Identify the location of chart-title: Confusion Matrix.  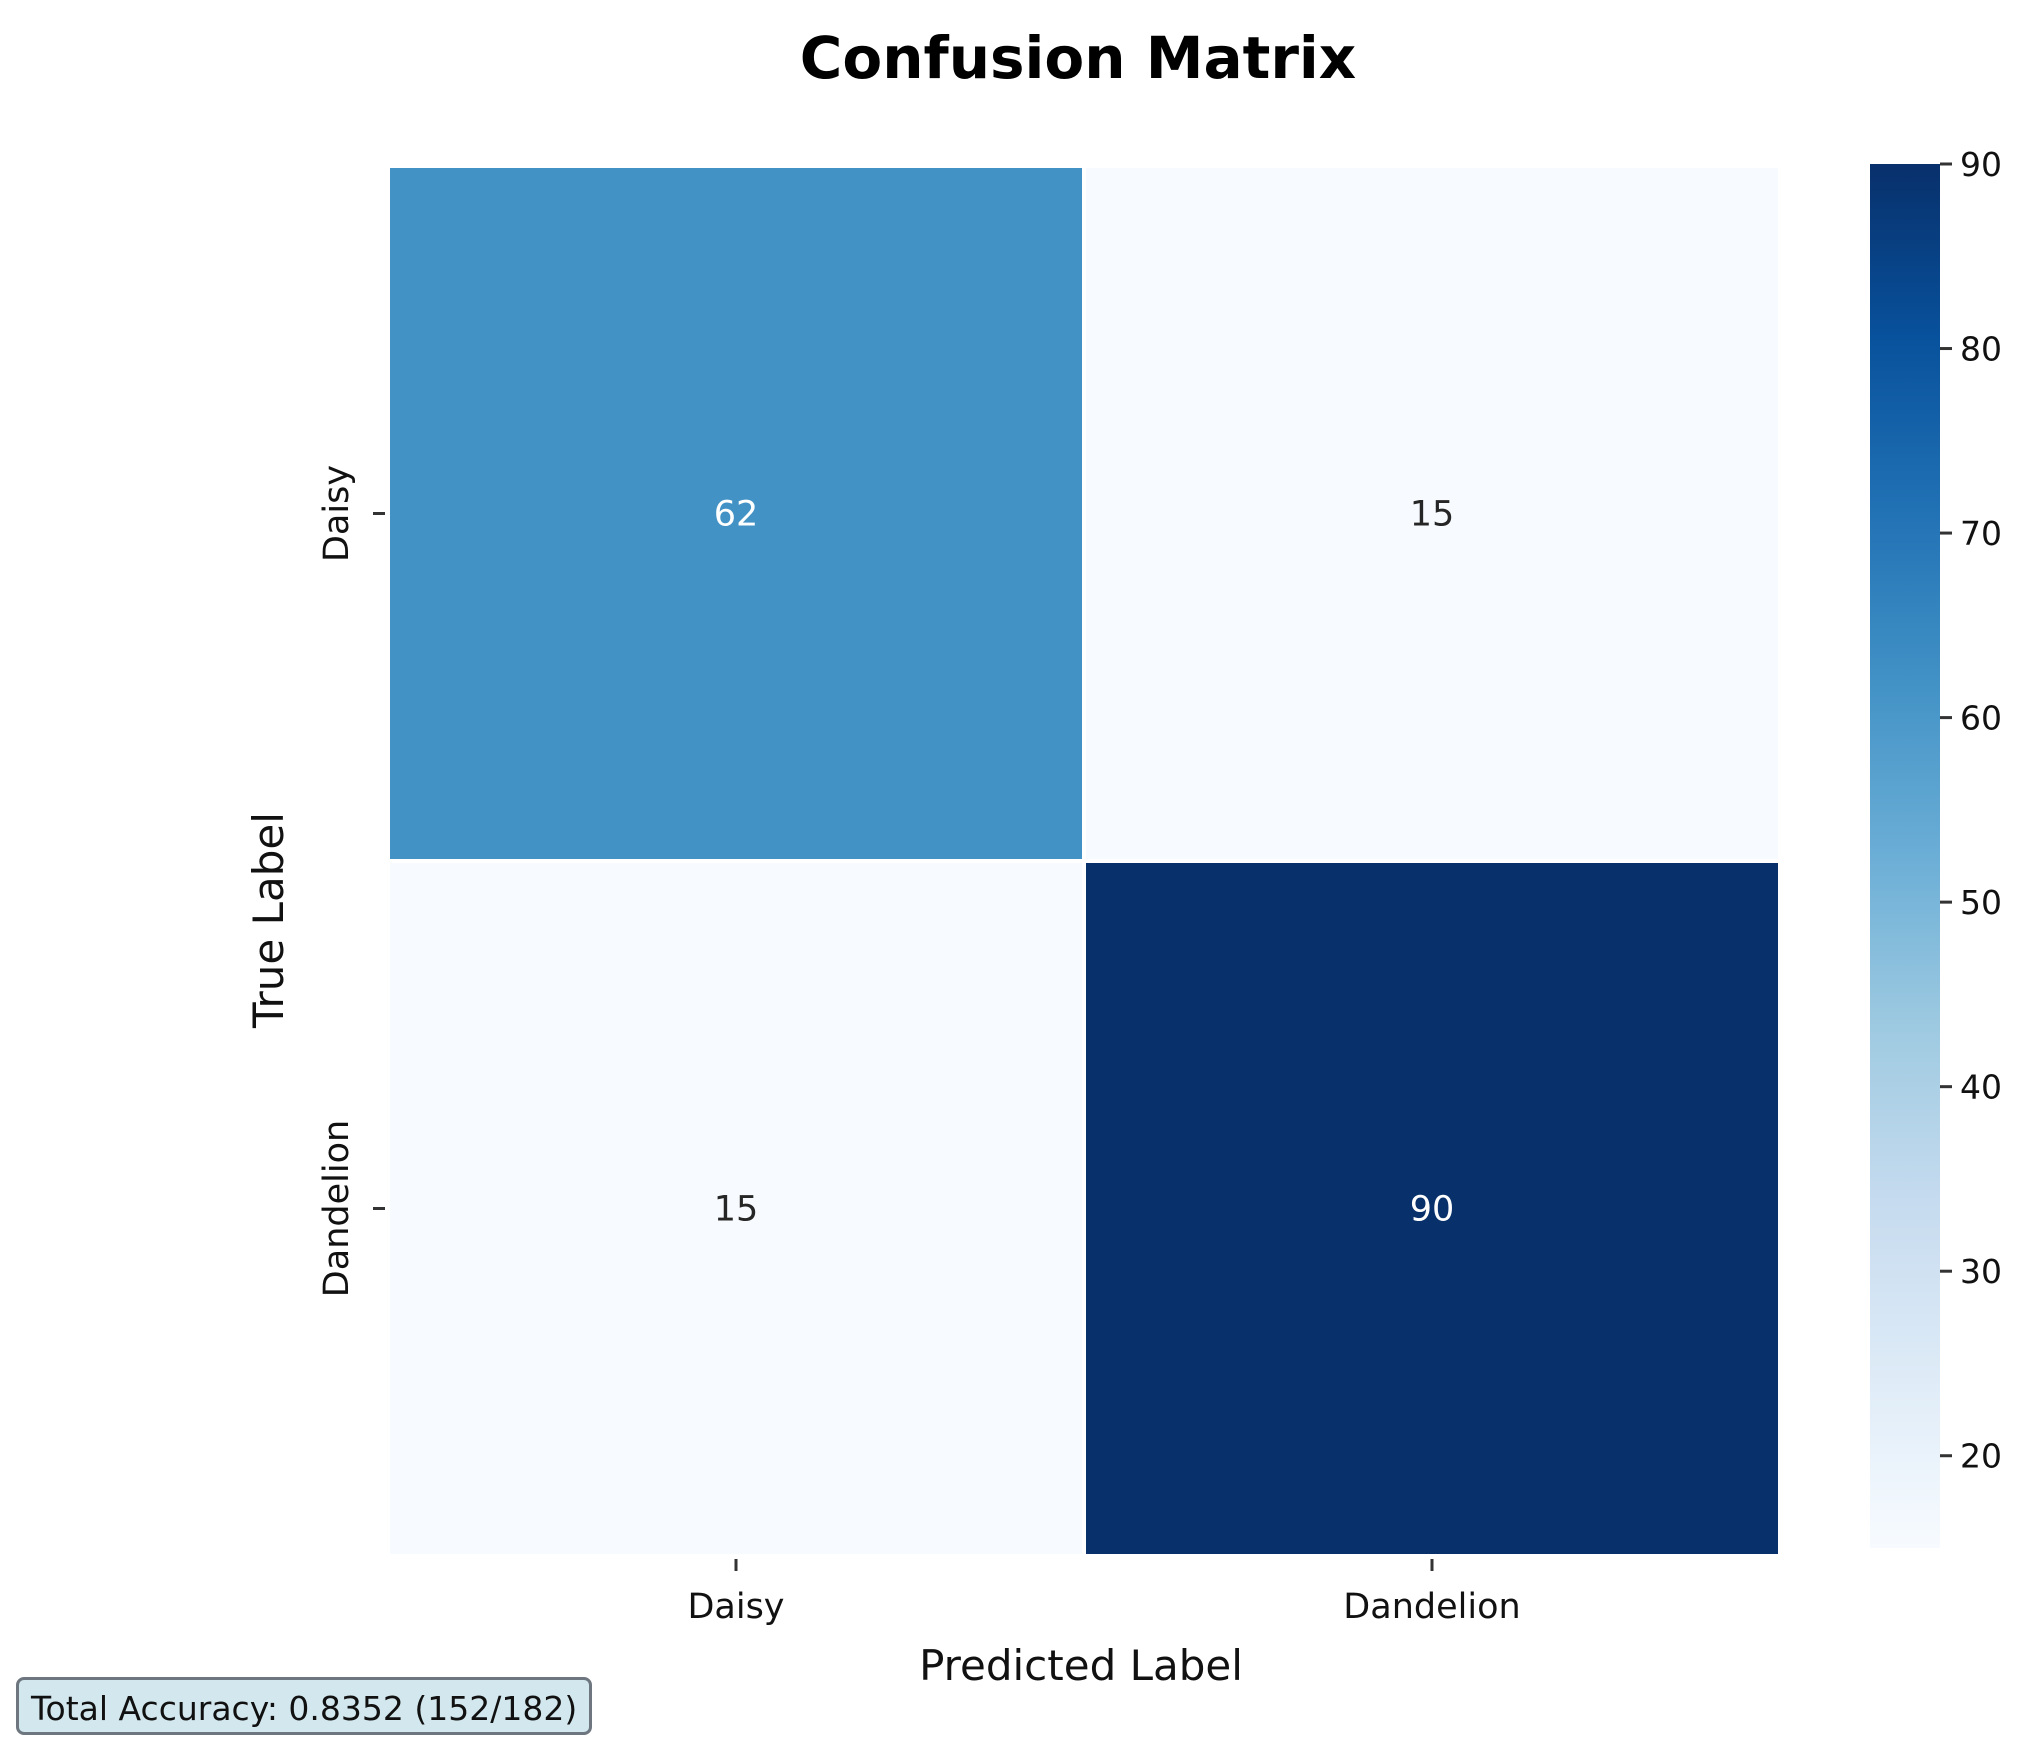
(1078, 58).